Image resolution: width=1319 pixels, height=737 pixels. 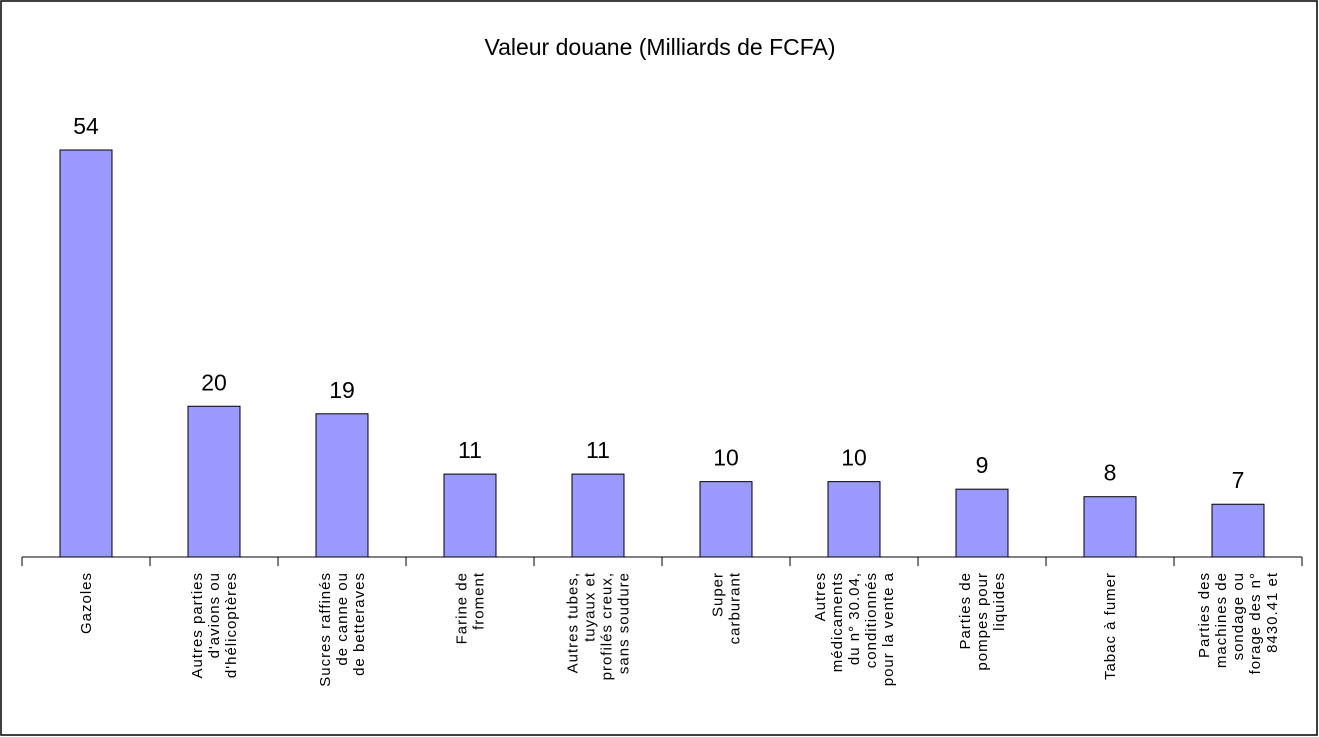 I want to click on x-tick-label: tuyaux et, so click(x=590, y=607).